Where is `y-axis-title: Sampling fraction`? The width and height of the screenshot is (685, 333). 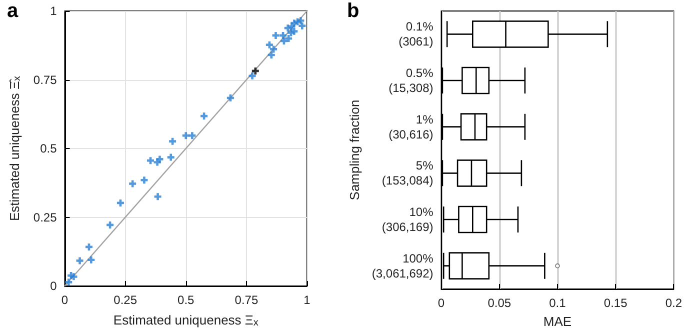 y-axis-title: Sampling fraction is located at coordinates (354, 150).